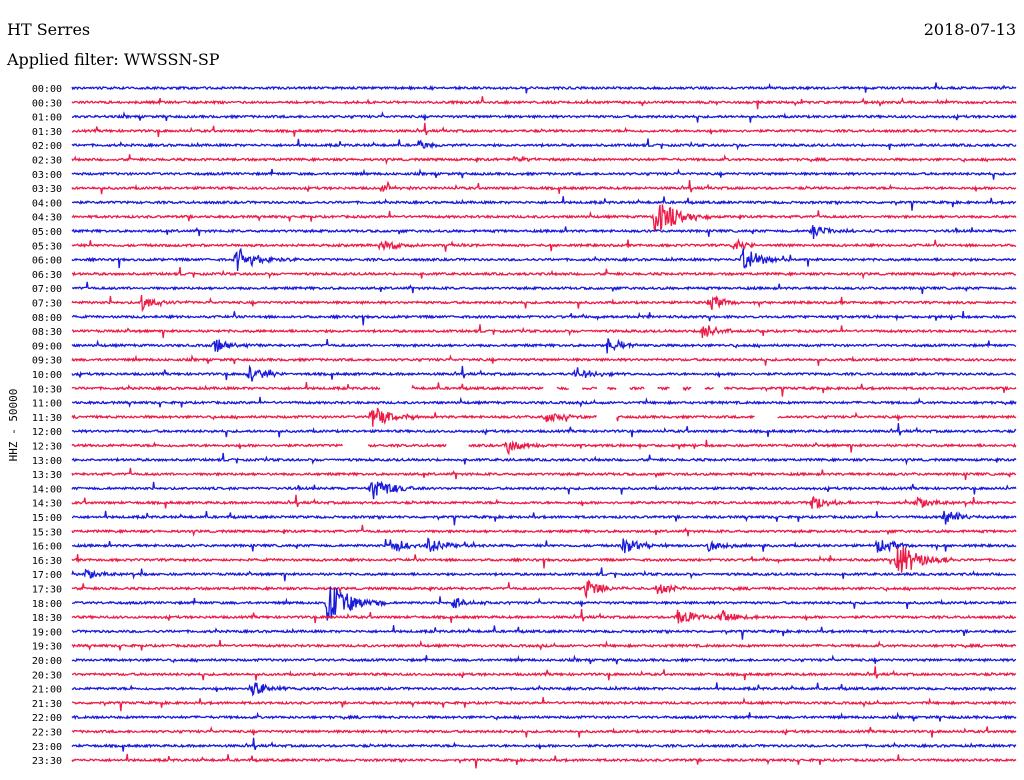  I want to click on time-label: 03:00, so click(47, 175).